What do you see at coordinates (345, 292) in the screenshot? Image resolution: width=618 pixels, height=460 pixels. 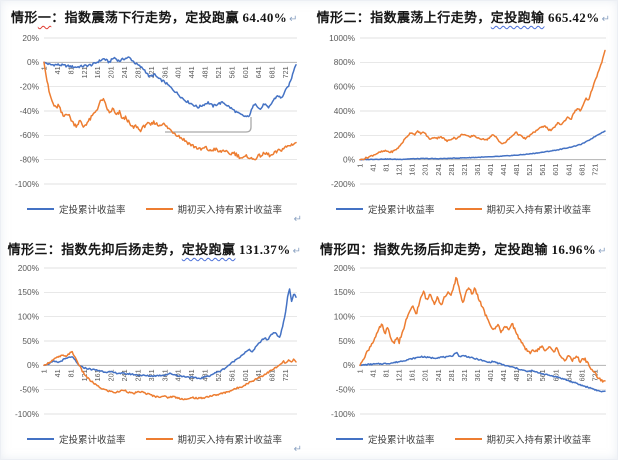 I see `y-axis-tick-label: 150%` at bounding box center [345, 292].